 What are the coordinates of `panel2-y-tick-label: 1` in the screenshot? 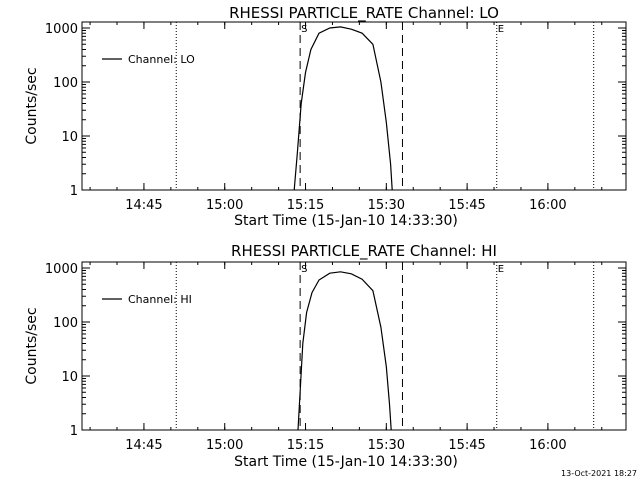 It's located at (74, 431).